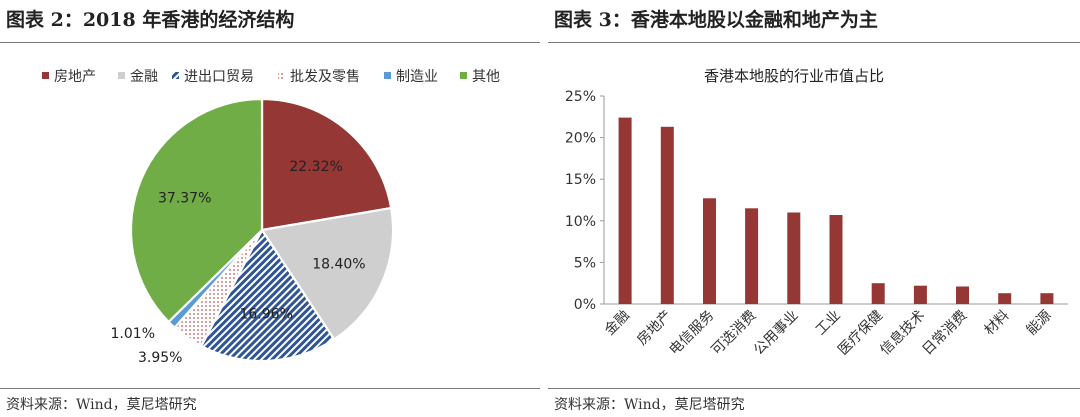 Image resolution: width=1080 pixels, height=417 pixels. What do you see at coordinates (860, 333) in the screenshot?
I see `x-tick-label: 医疗保健` at bounding box center [860, 333].